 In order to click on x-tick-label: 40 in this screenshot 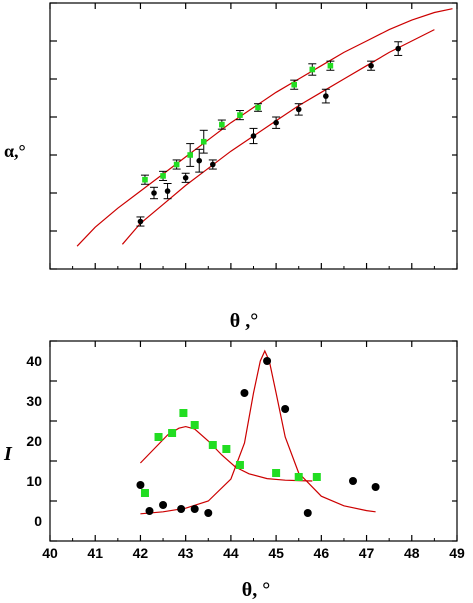, I will do `click(50, 553)`.